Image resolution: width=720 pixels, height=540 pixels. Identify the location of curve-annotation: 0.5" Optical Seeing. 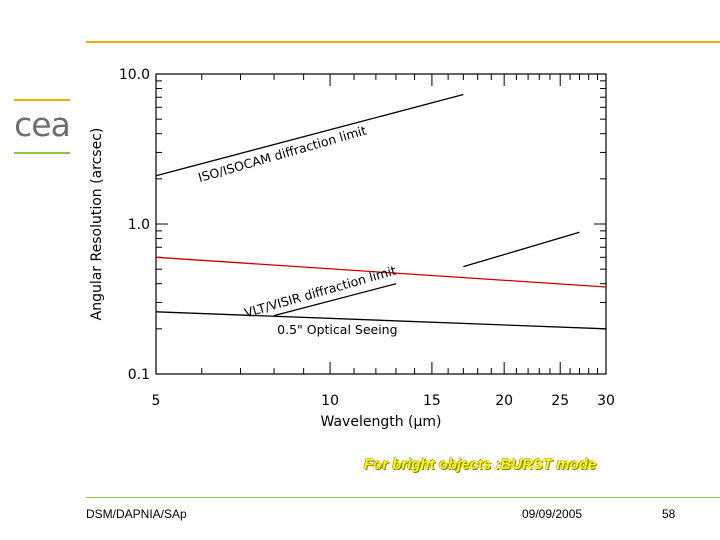
(337, 329).